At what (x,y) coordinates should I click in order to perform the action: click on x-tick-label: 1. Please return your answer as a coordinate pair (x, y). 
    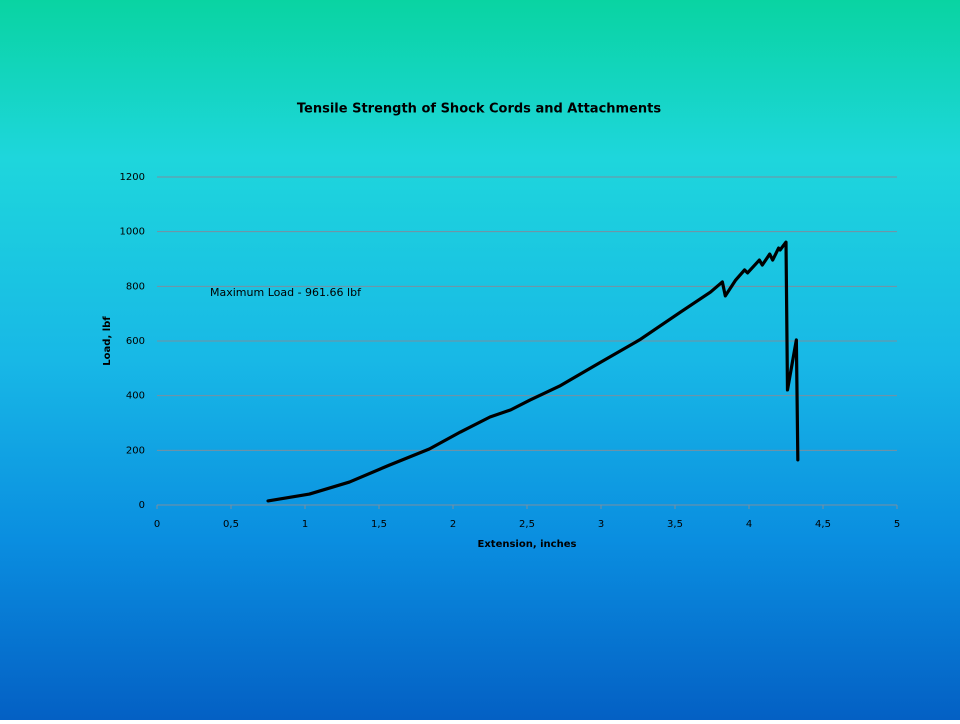
    Looking at the image, I should click on (305, 524).